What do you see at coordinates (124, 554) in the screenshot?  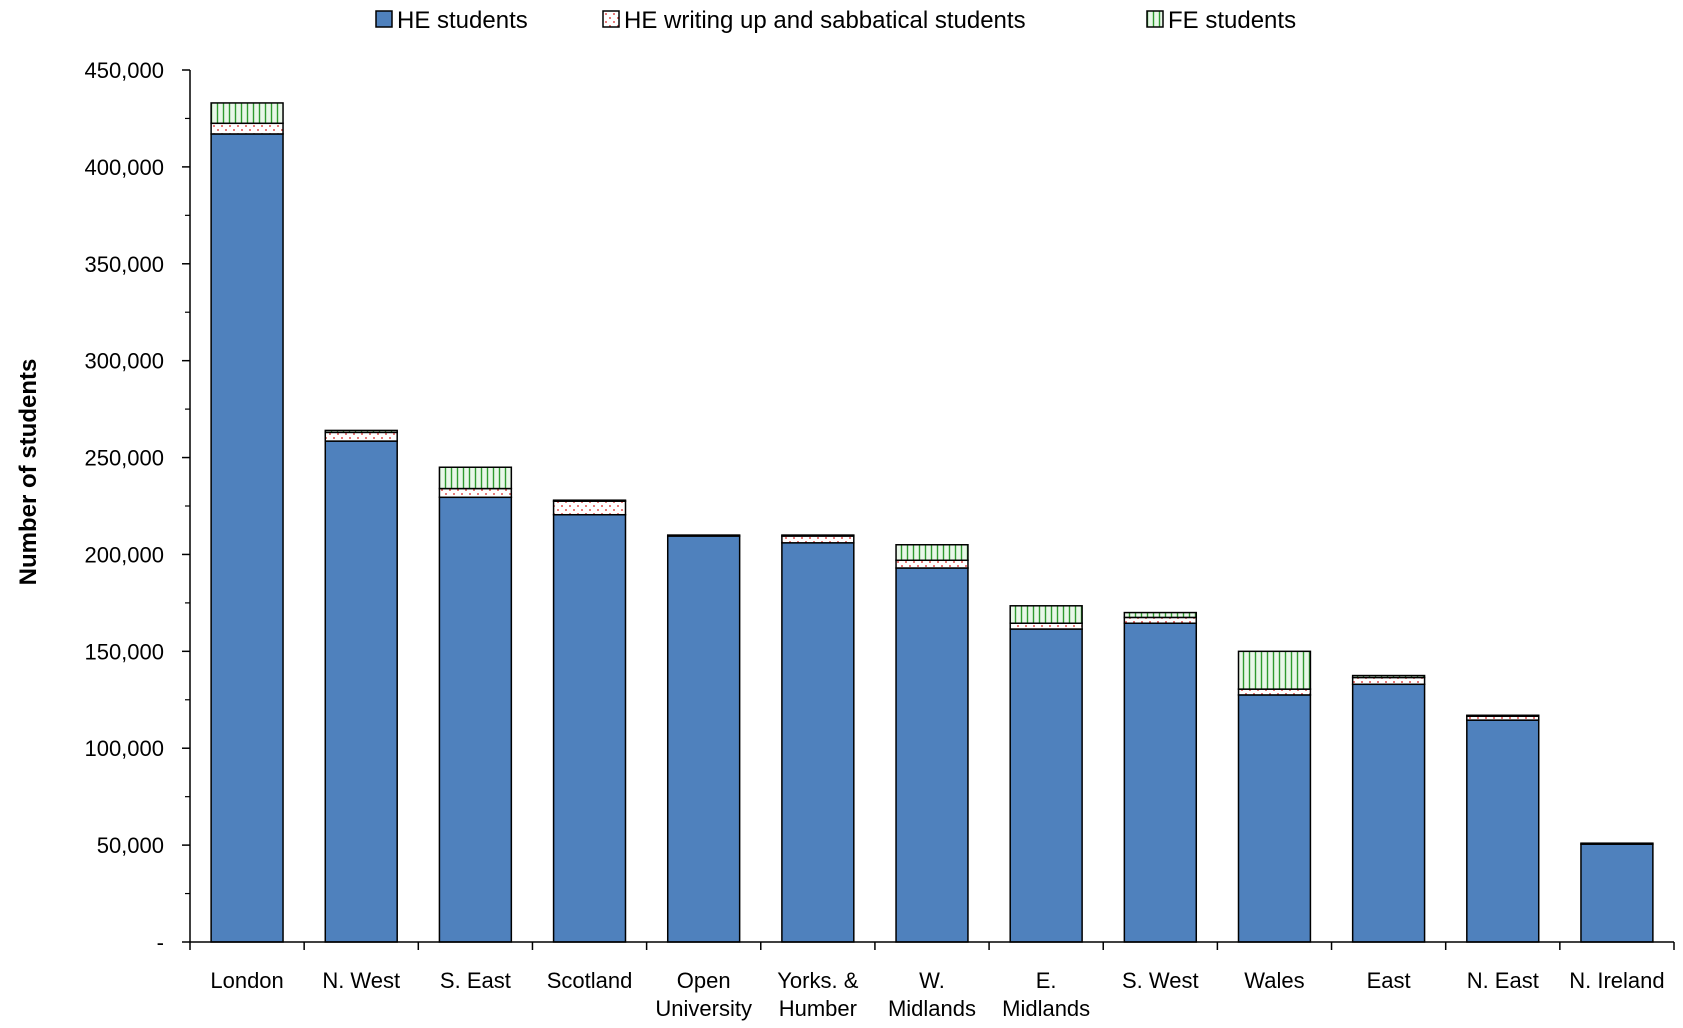 I see `y-tick-label: 200,000` at bounding box center [124, 554].